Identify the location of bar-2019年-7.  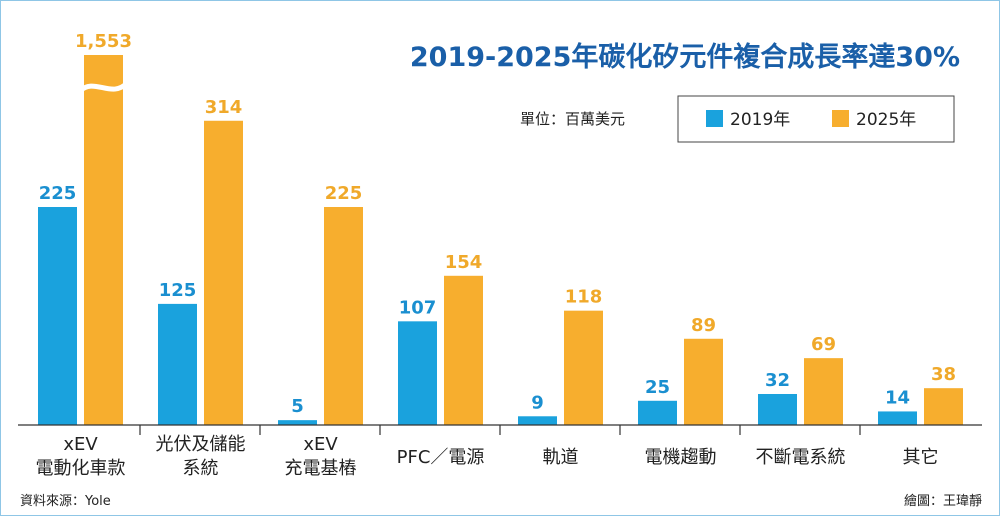
(897, 418).